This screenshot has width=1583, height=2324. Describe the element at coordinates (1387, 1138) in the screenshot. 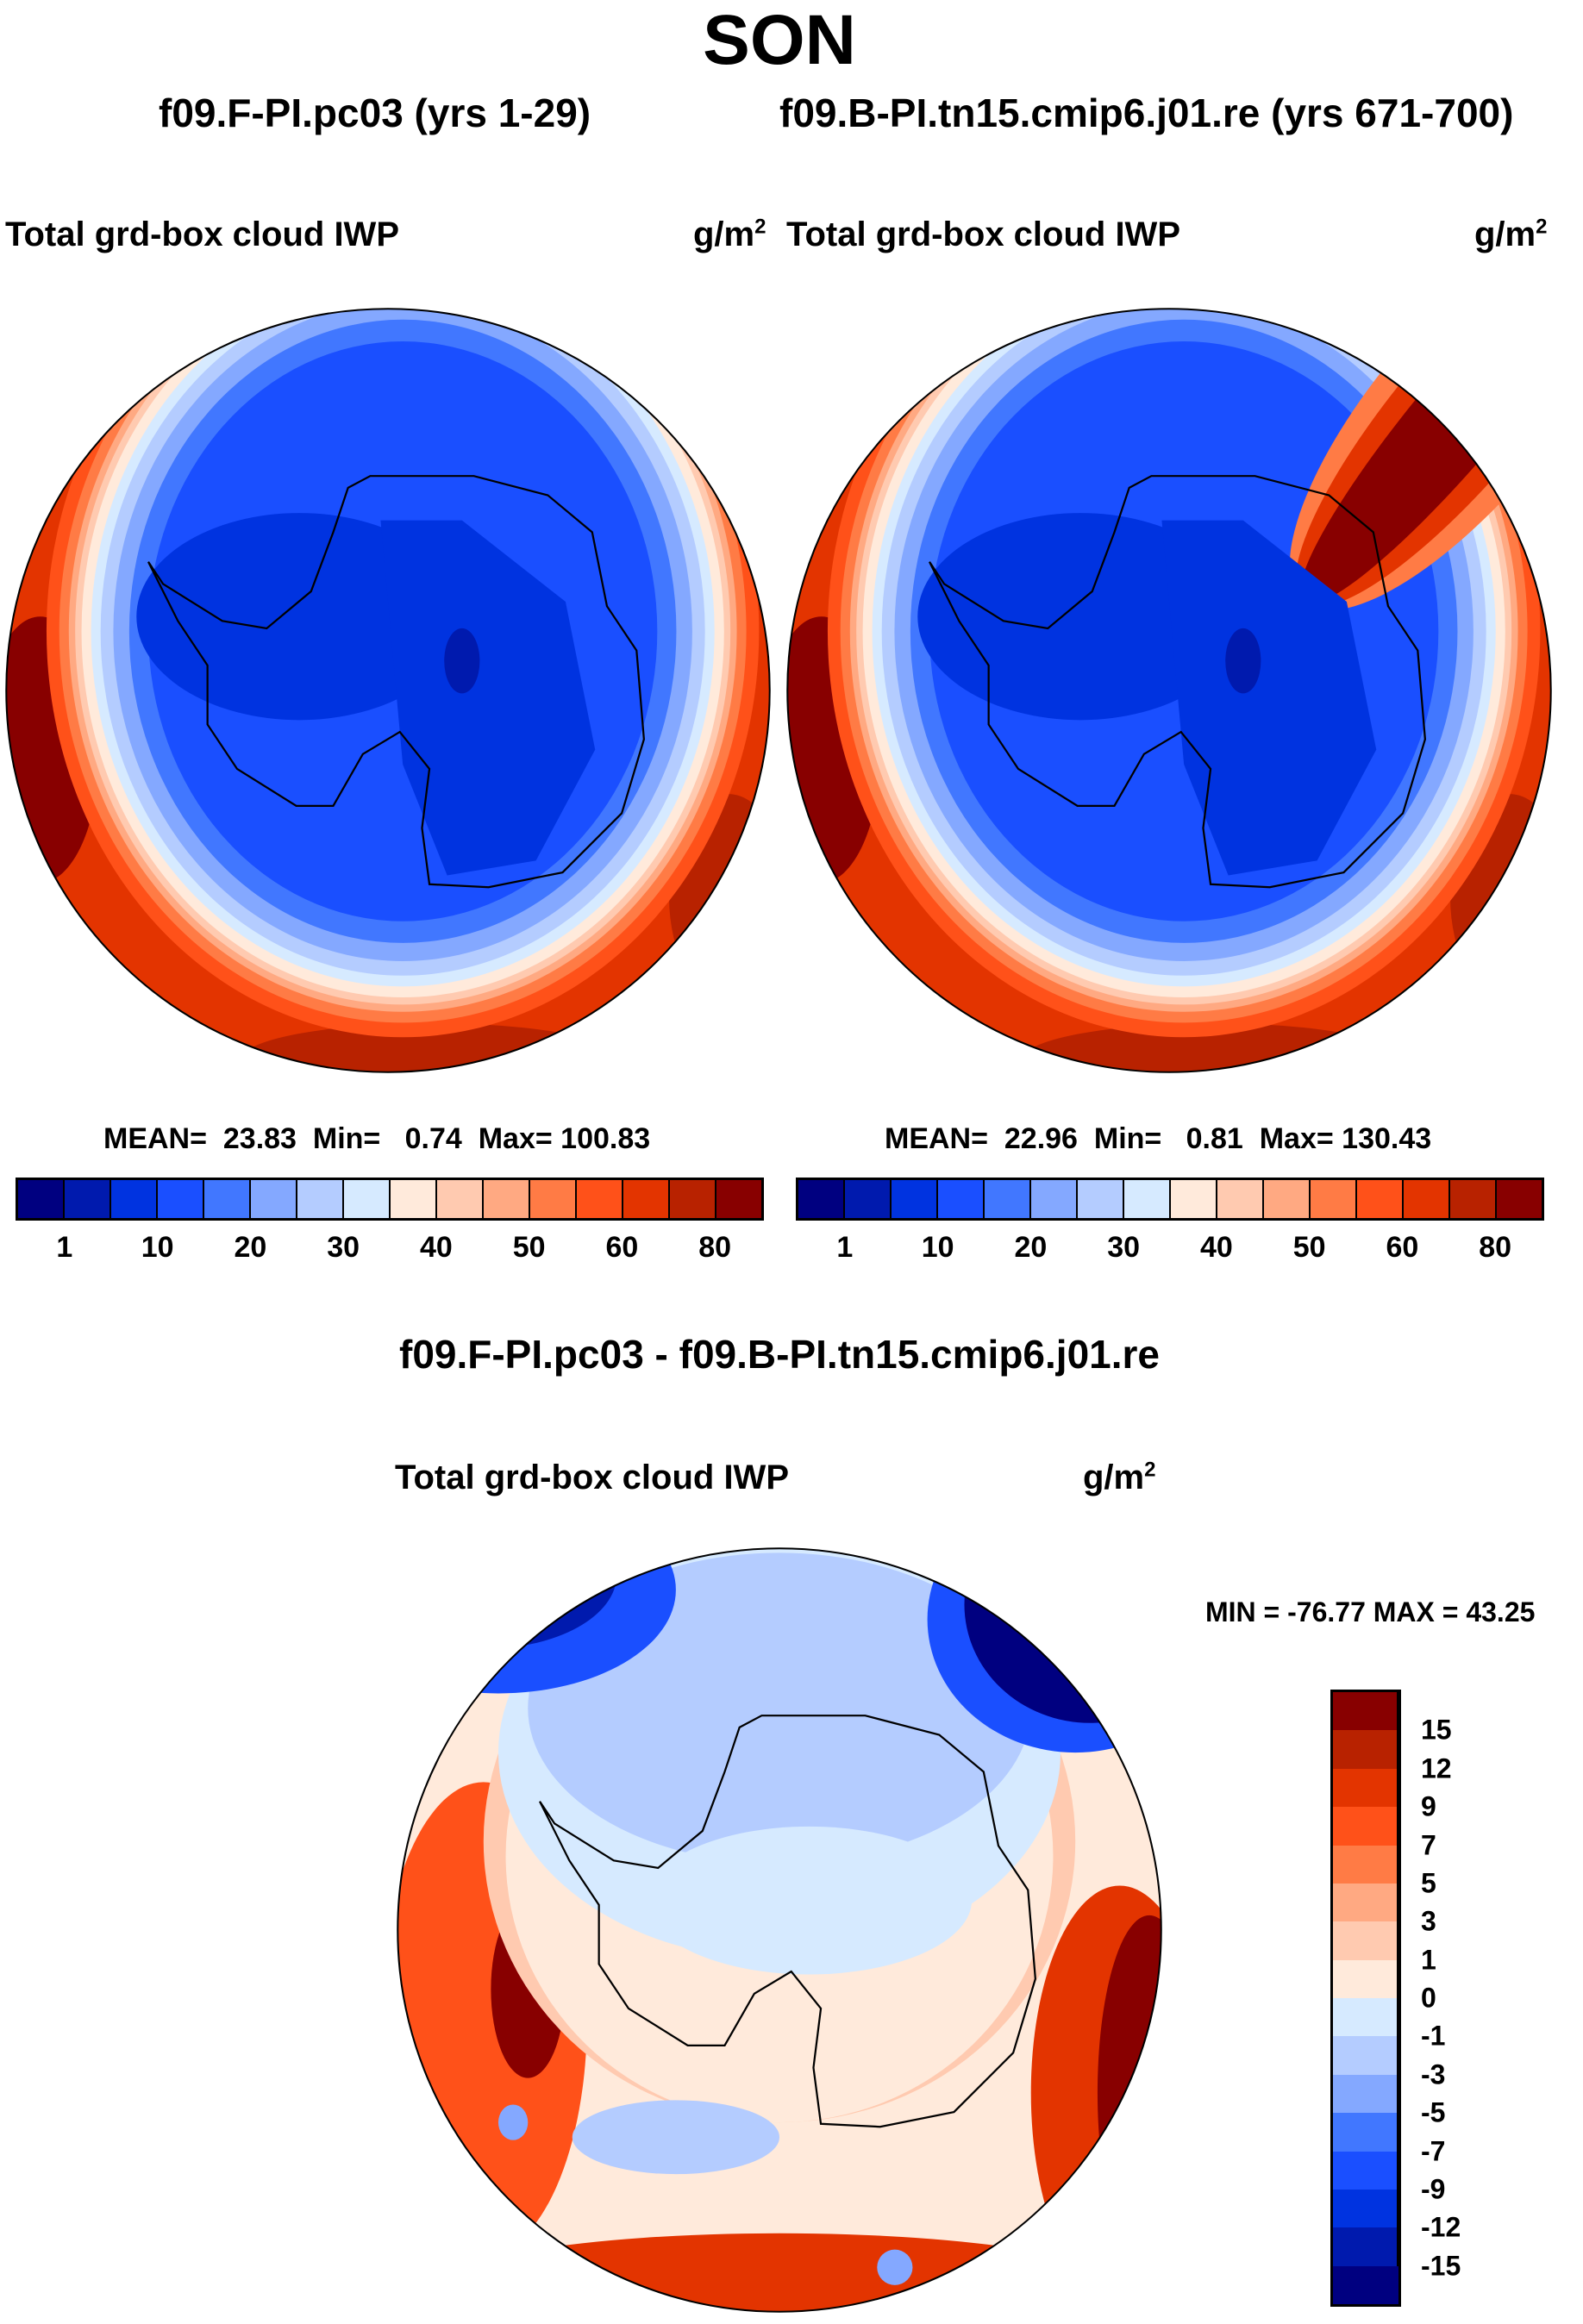

I see `max-value: 130.43` at that location.